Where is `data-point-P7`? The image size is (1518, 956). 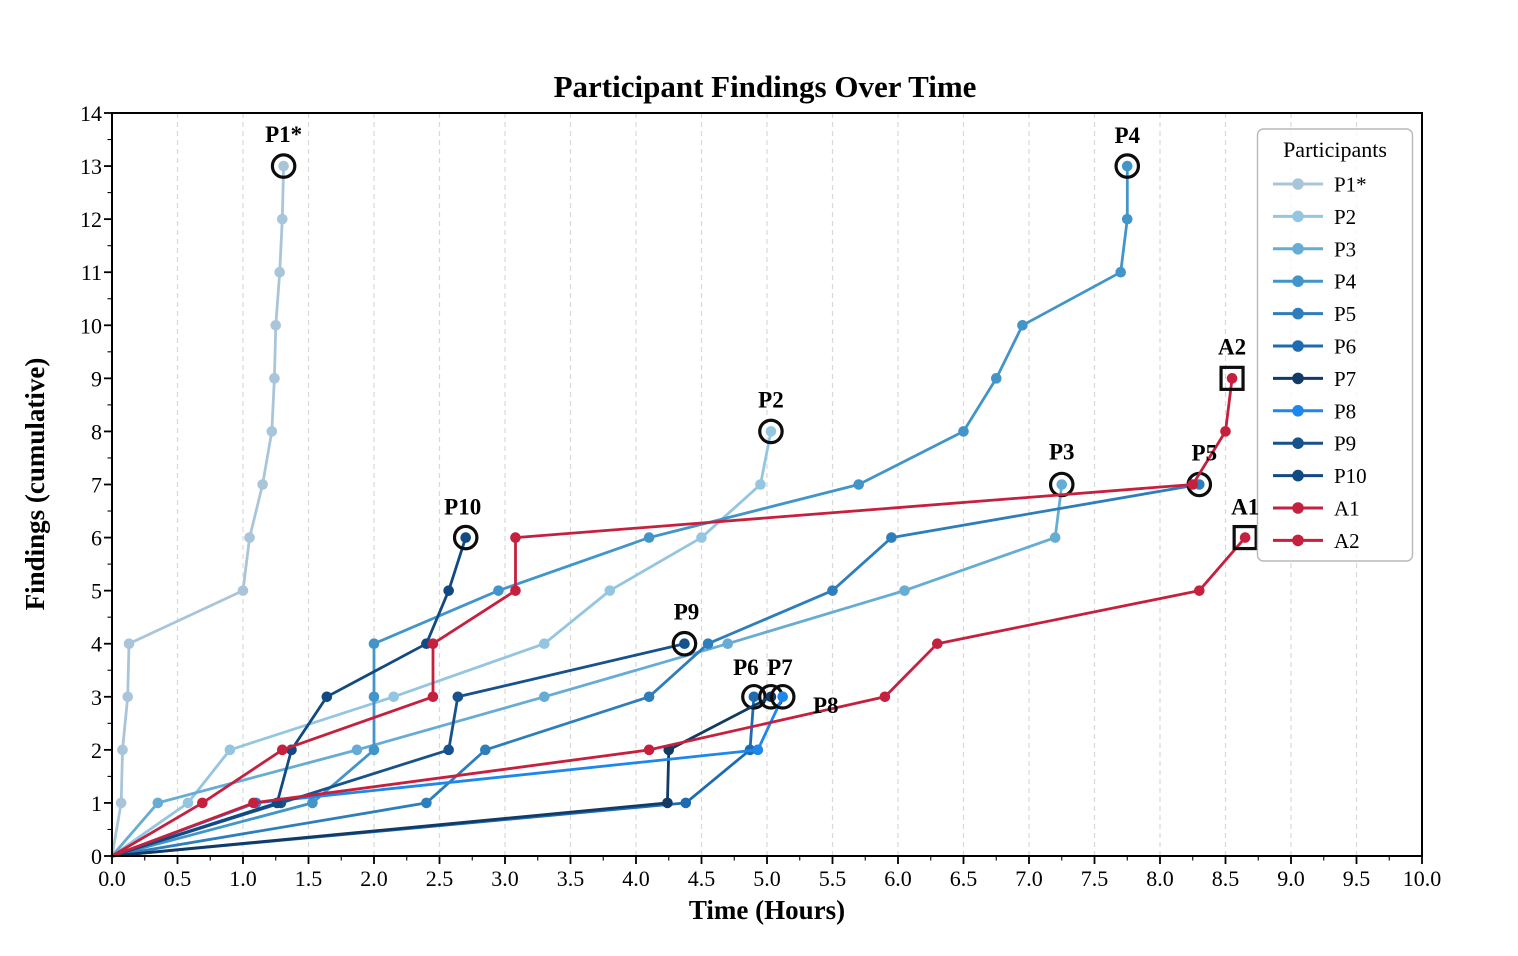 data-point-P7 is located at coordinates (667, 803).